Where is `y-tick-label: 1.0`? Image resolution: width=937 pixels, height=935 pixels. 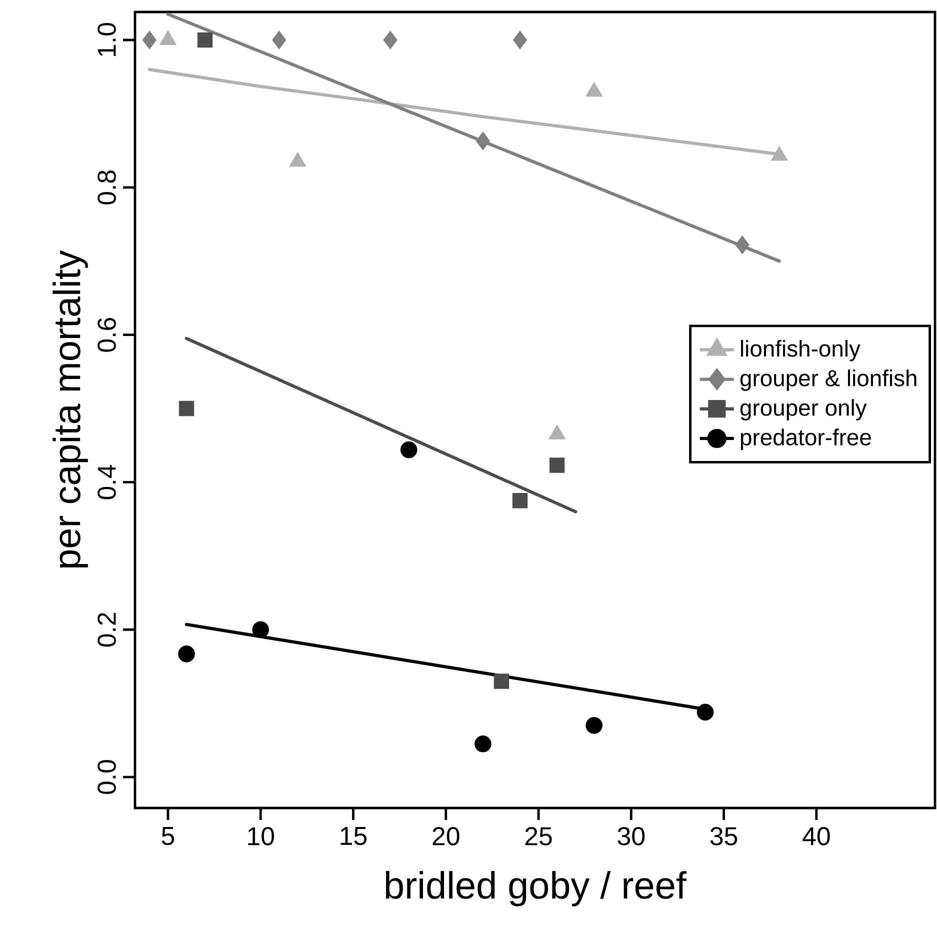
y-tick-label: 1.0 is located at coordinates (107, 39).